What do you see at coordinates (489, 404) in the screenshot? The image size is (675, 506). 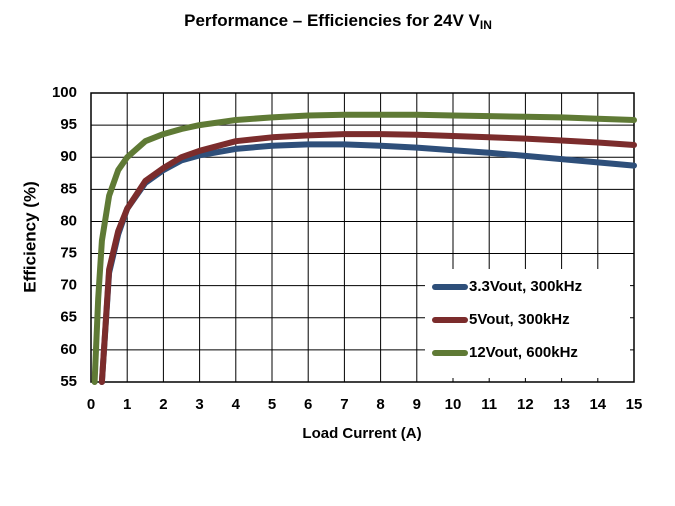 I see `x-tick-label: 11` at bounding box center [489, 404].